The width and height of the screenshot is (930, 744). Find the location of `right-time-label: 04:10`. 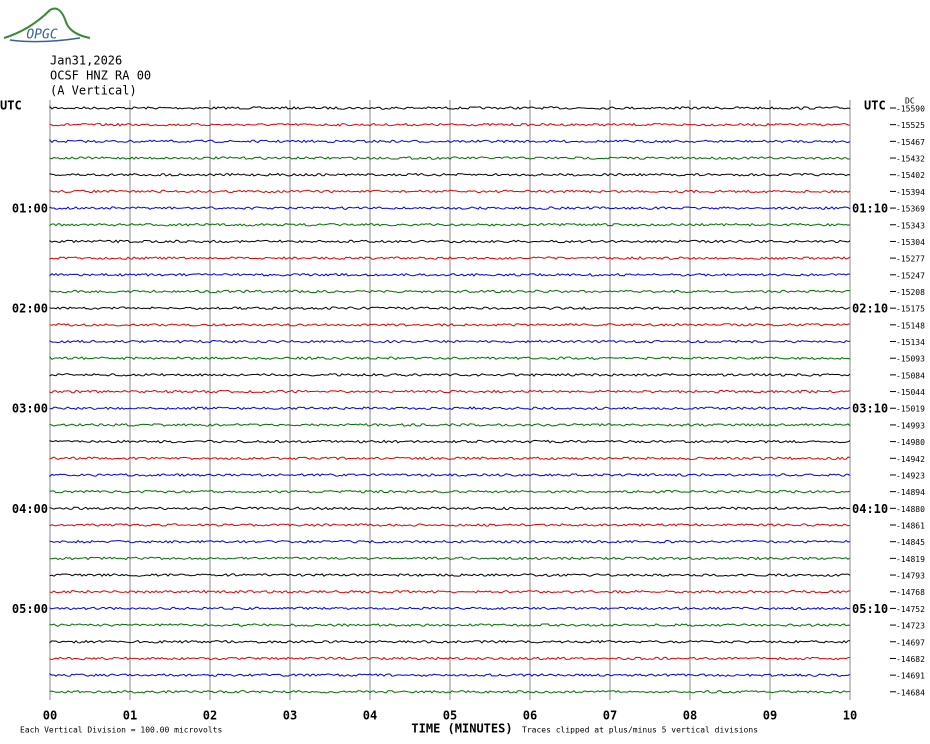

right-time-label: 04:10 is located at coordinates (870, 509).